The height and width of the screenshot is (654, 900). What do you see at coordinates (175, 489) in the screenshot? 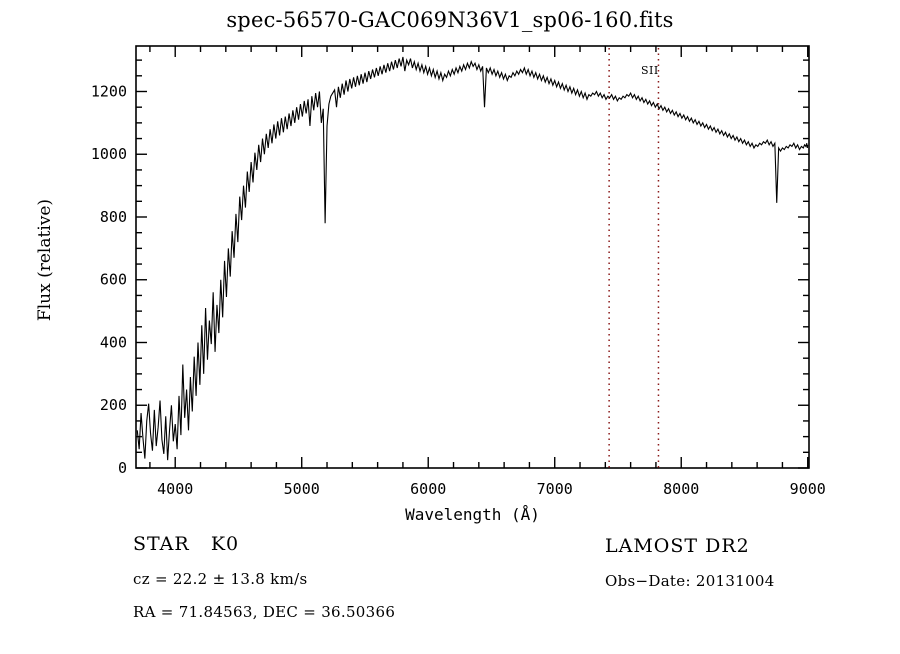
I see `x-tick-label: 4000` at bounding box center [175, 489].